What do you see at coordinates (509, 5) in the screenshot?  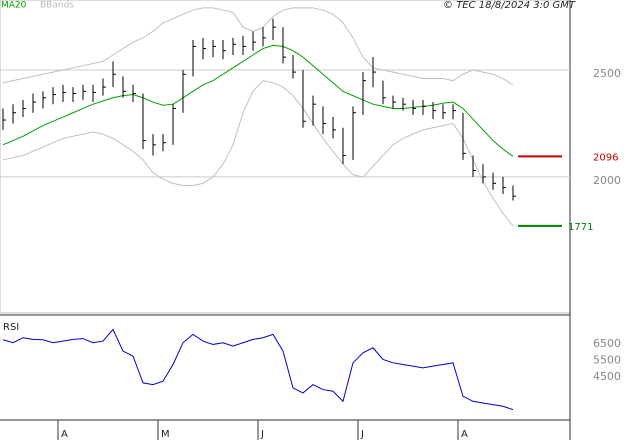 I see `source: © TEC 18/8/2024 3:0 GMT` at bounding box center [509, 5].